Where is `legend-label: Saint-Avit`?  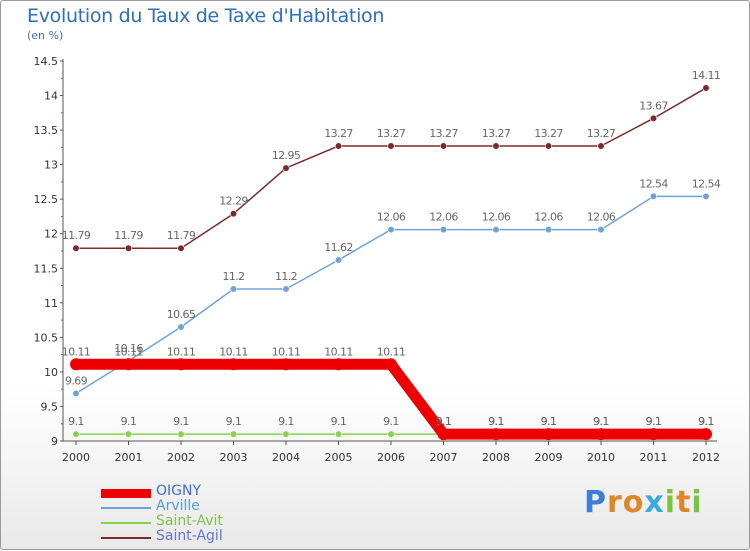 legend-label: Saint-Avit is located at coordinates (189, 521).